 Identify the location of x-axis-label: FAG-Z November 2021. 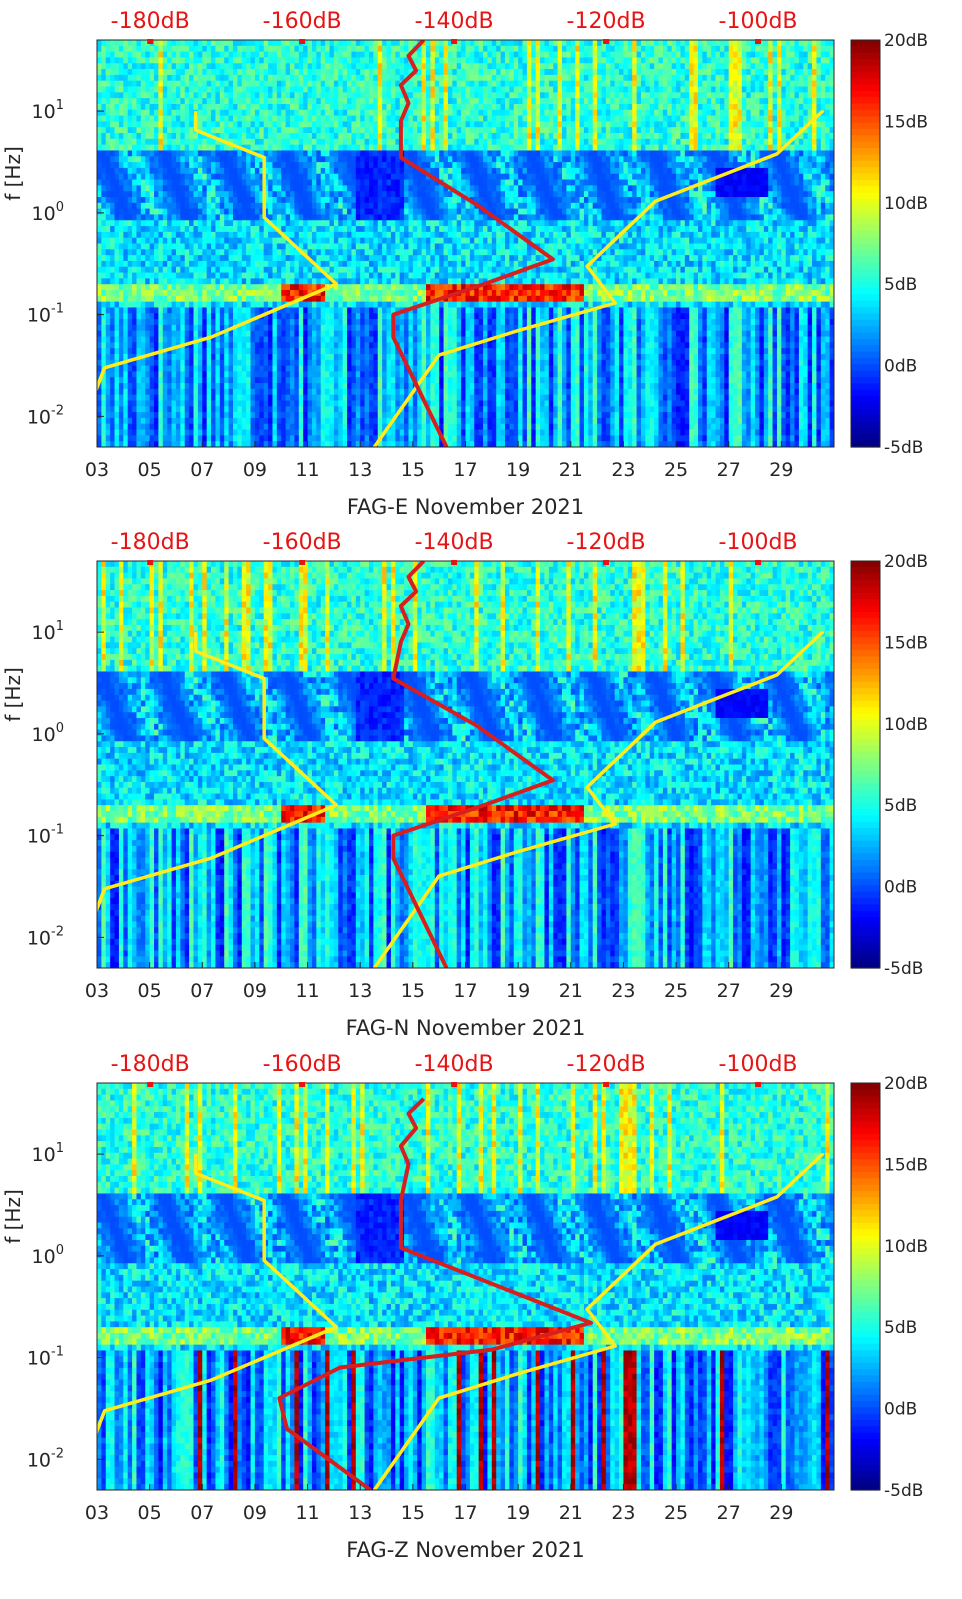
(465, 1550).